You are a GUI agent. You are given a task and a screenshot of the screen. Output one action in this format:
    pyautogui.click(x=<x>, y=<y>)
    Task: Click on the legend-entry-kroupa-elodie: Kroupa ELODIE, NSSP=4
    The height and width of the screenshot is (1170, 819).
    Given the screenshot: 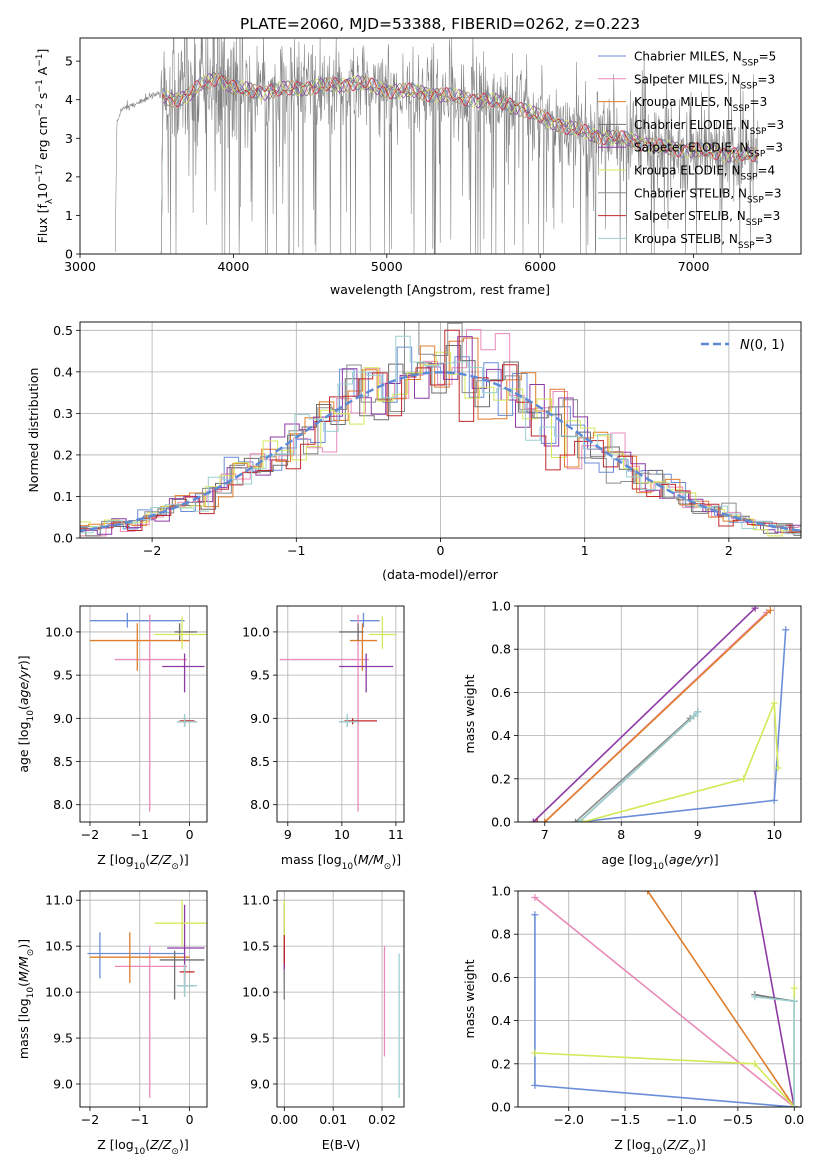 What is the action you would take?
    pyautogui.click(x=704, y=173)
    